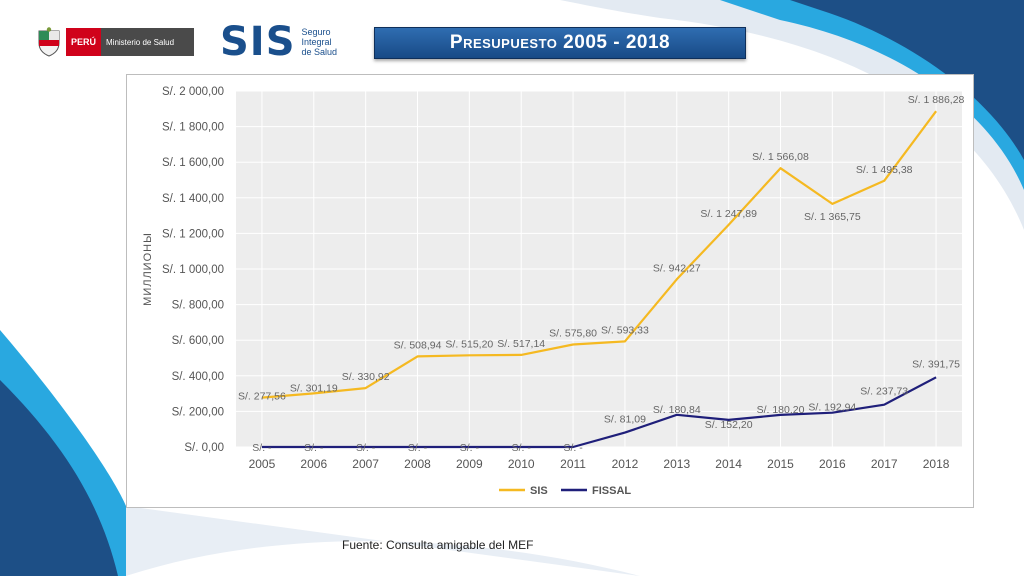  What do you see at coordinates (832, 464) in the screenshot?
I see `x-tick-label: 2016` at bounding box center [832, 464].